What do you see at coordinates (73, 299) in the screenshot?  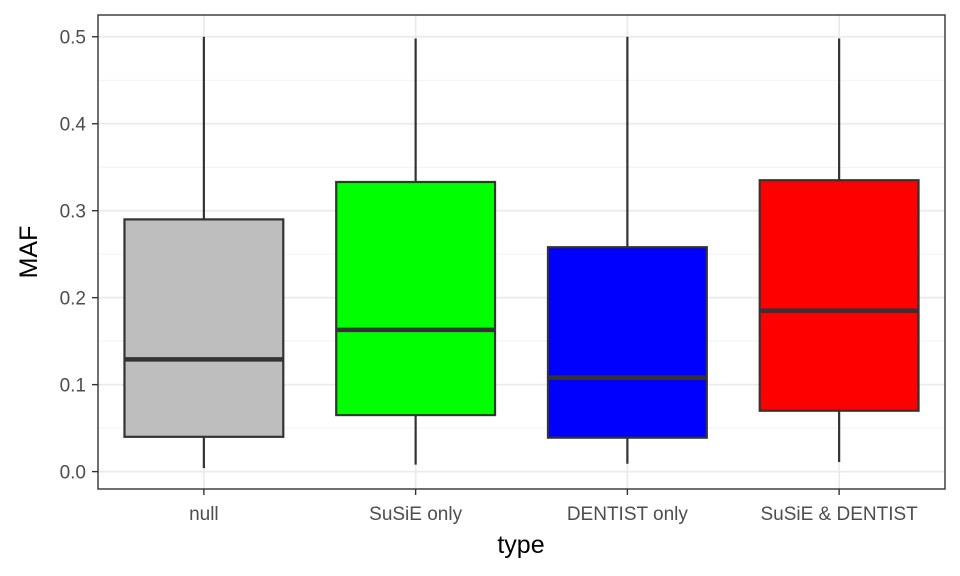 I see `y-tick-label: 0.2` at bounding box center [73, 299].